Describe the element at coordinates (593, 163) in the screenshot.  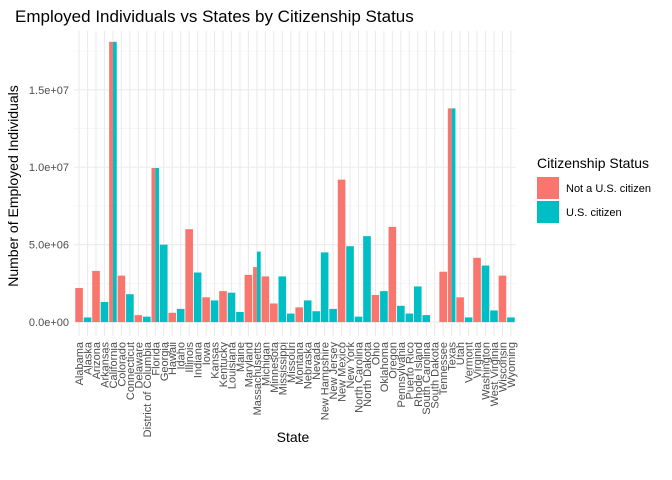
I see `legend-title: Citizenship Status` at that location.